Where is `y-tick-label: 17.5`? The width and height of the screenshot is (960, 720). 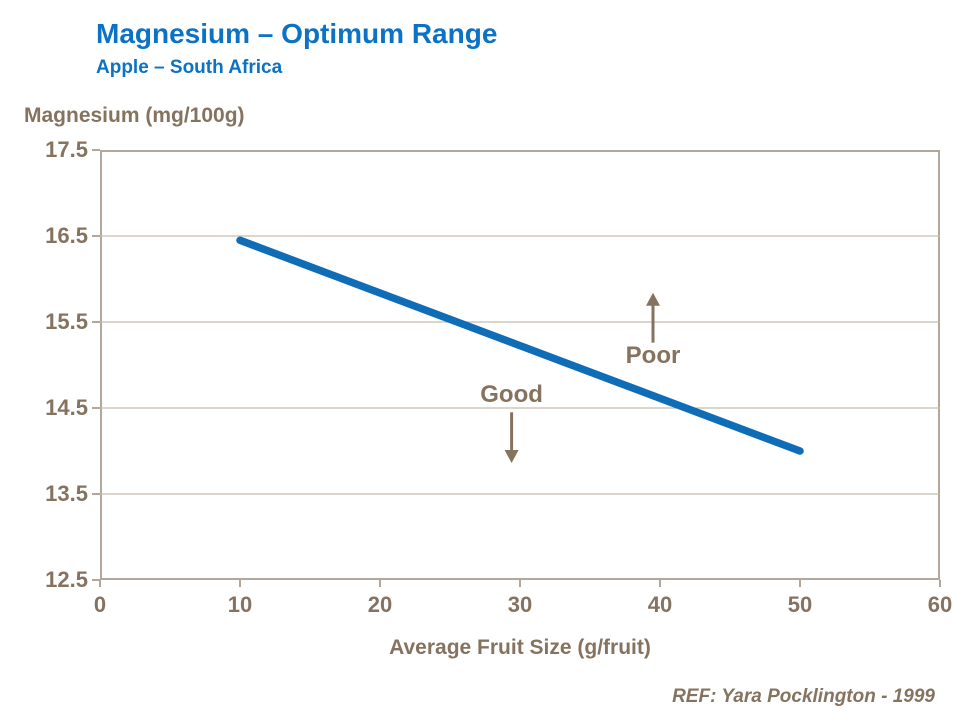
y-tick-label: 17.5 is located at coordinates (66, 149).